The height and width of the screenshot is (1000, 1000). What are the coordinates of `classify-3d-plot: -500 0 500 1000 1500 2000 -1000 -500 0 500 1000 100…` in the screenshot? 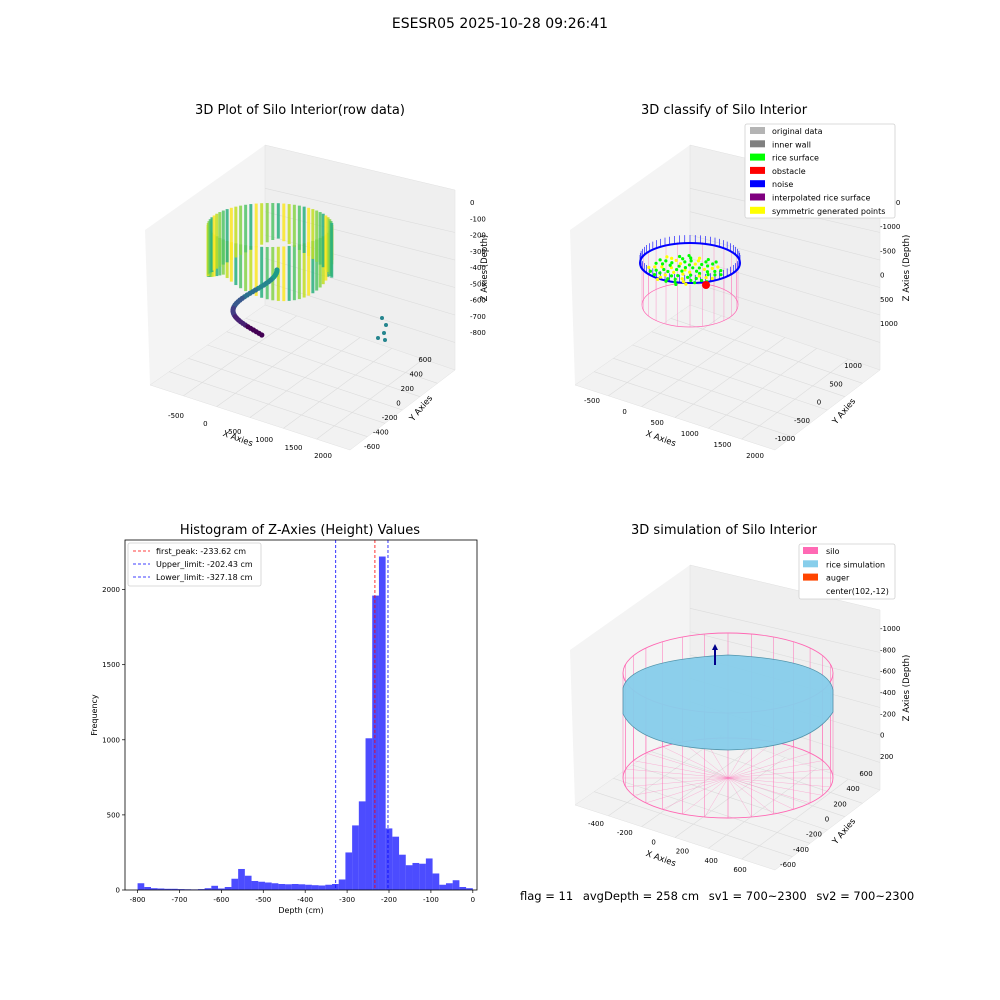 It's located at (741, 291).